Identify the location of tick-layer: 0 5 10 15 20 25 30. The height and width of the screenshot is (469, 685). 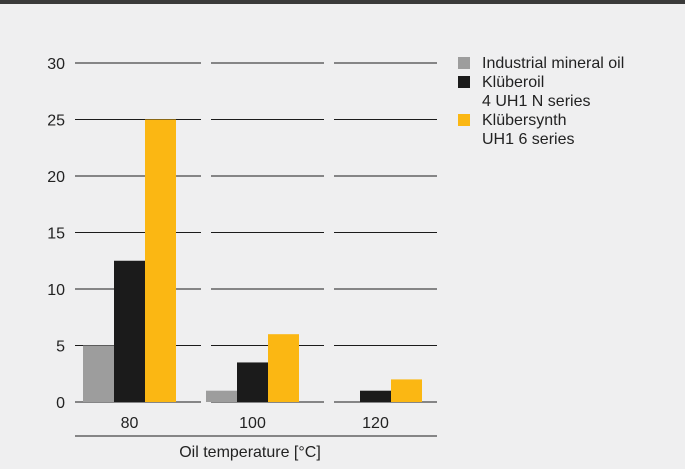
(56, 234).